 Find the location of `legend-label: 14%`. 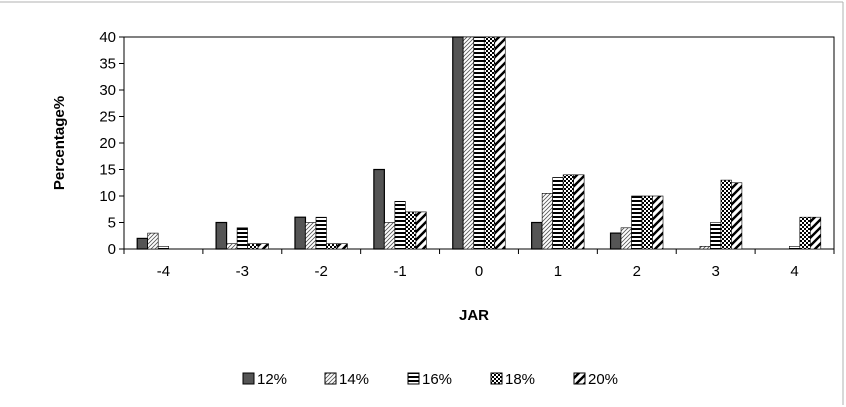

legend-label: 14% is located at coordinates (354, 379).